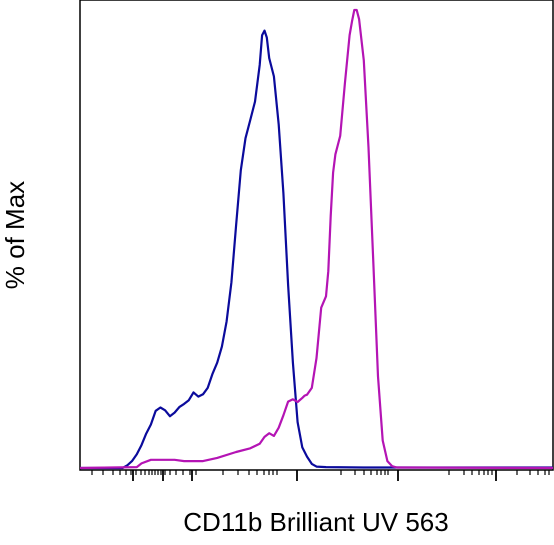 The image size is (554, 545). Describe the element at coordinates (315, 522) in the screenshot. I see `x-axis-label: CD11b Brilliant UV 563` at that location.